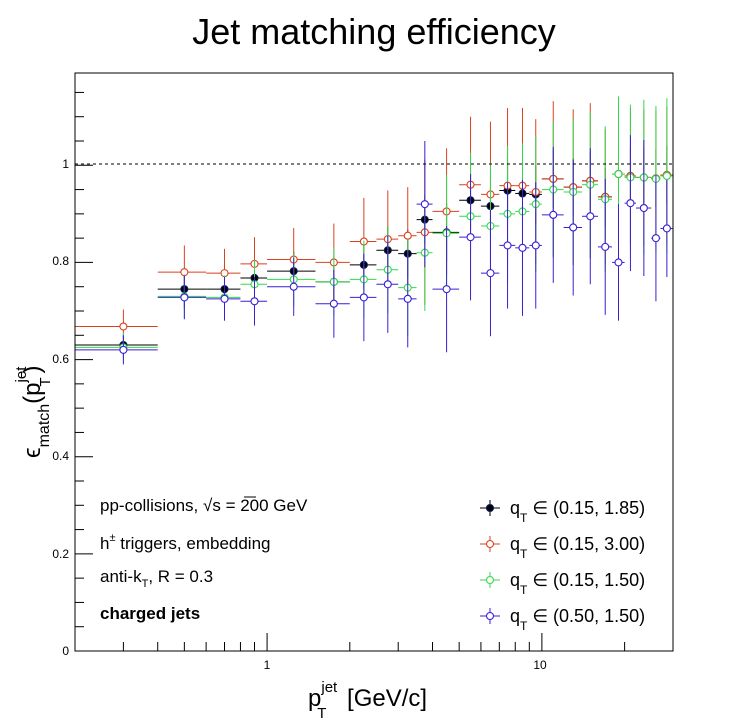 This screenshot has height=724, width=748. What do you see at coordinates (577, 583) in the screenshot?
I see `legend-label: qT ∈ (0.15, 1.50)` at bounding box center [577, 583].